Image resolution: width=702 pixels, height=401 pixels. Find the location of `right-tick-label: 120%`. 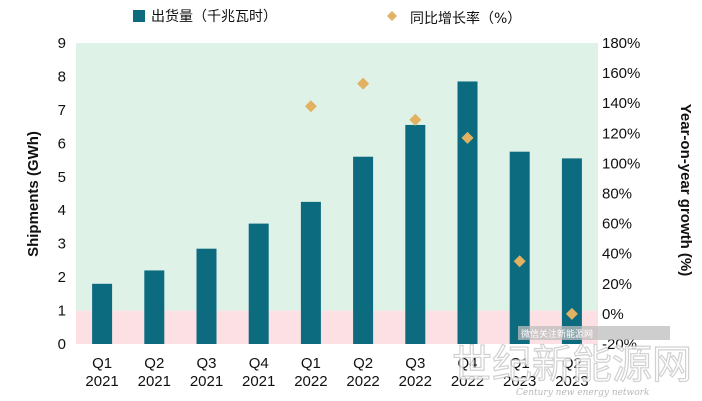

right-tick-label: 120% is located at coordinates (621, 133).